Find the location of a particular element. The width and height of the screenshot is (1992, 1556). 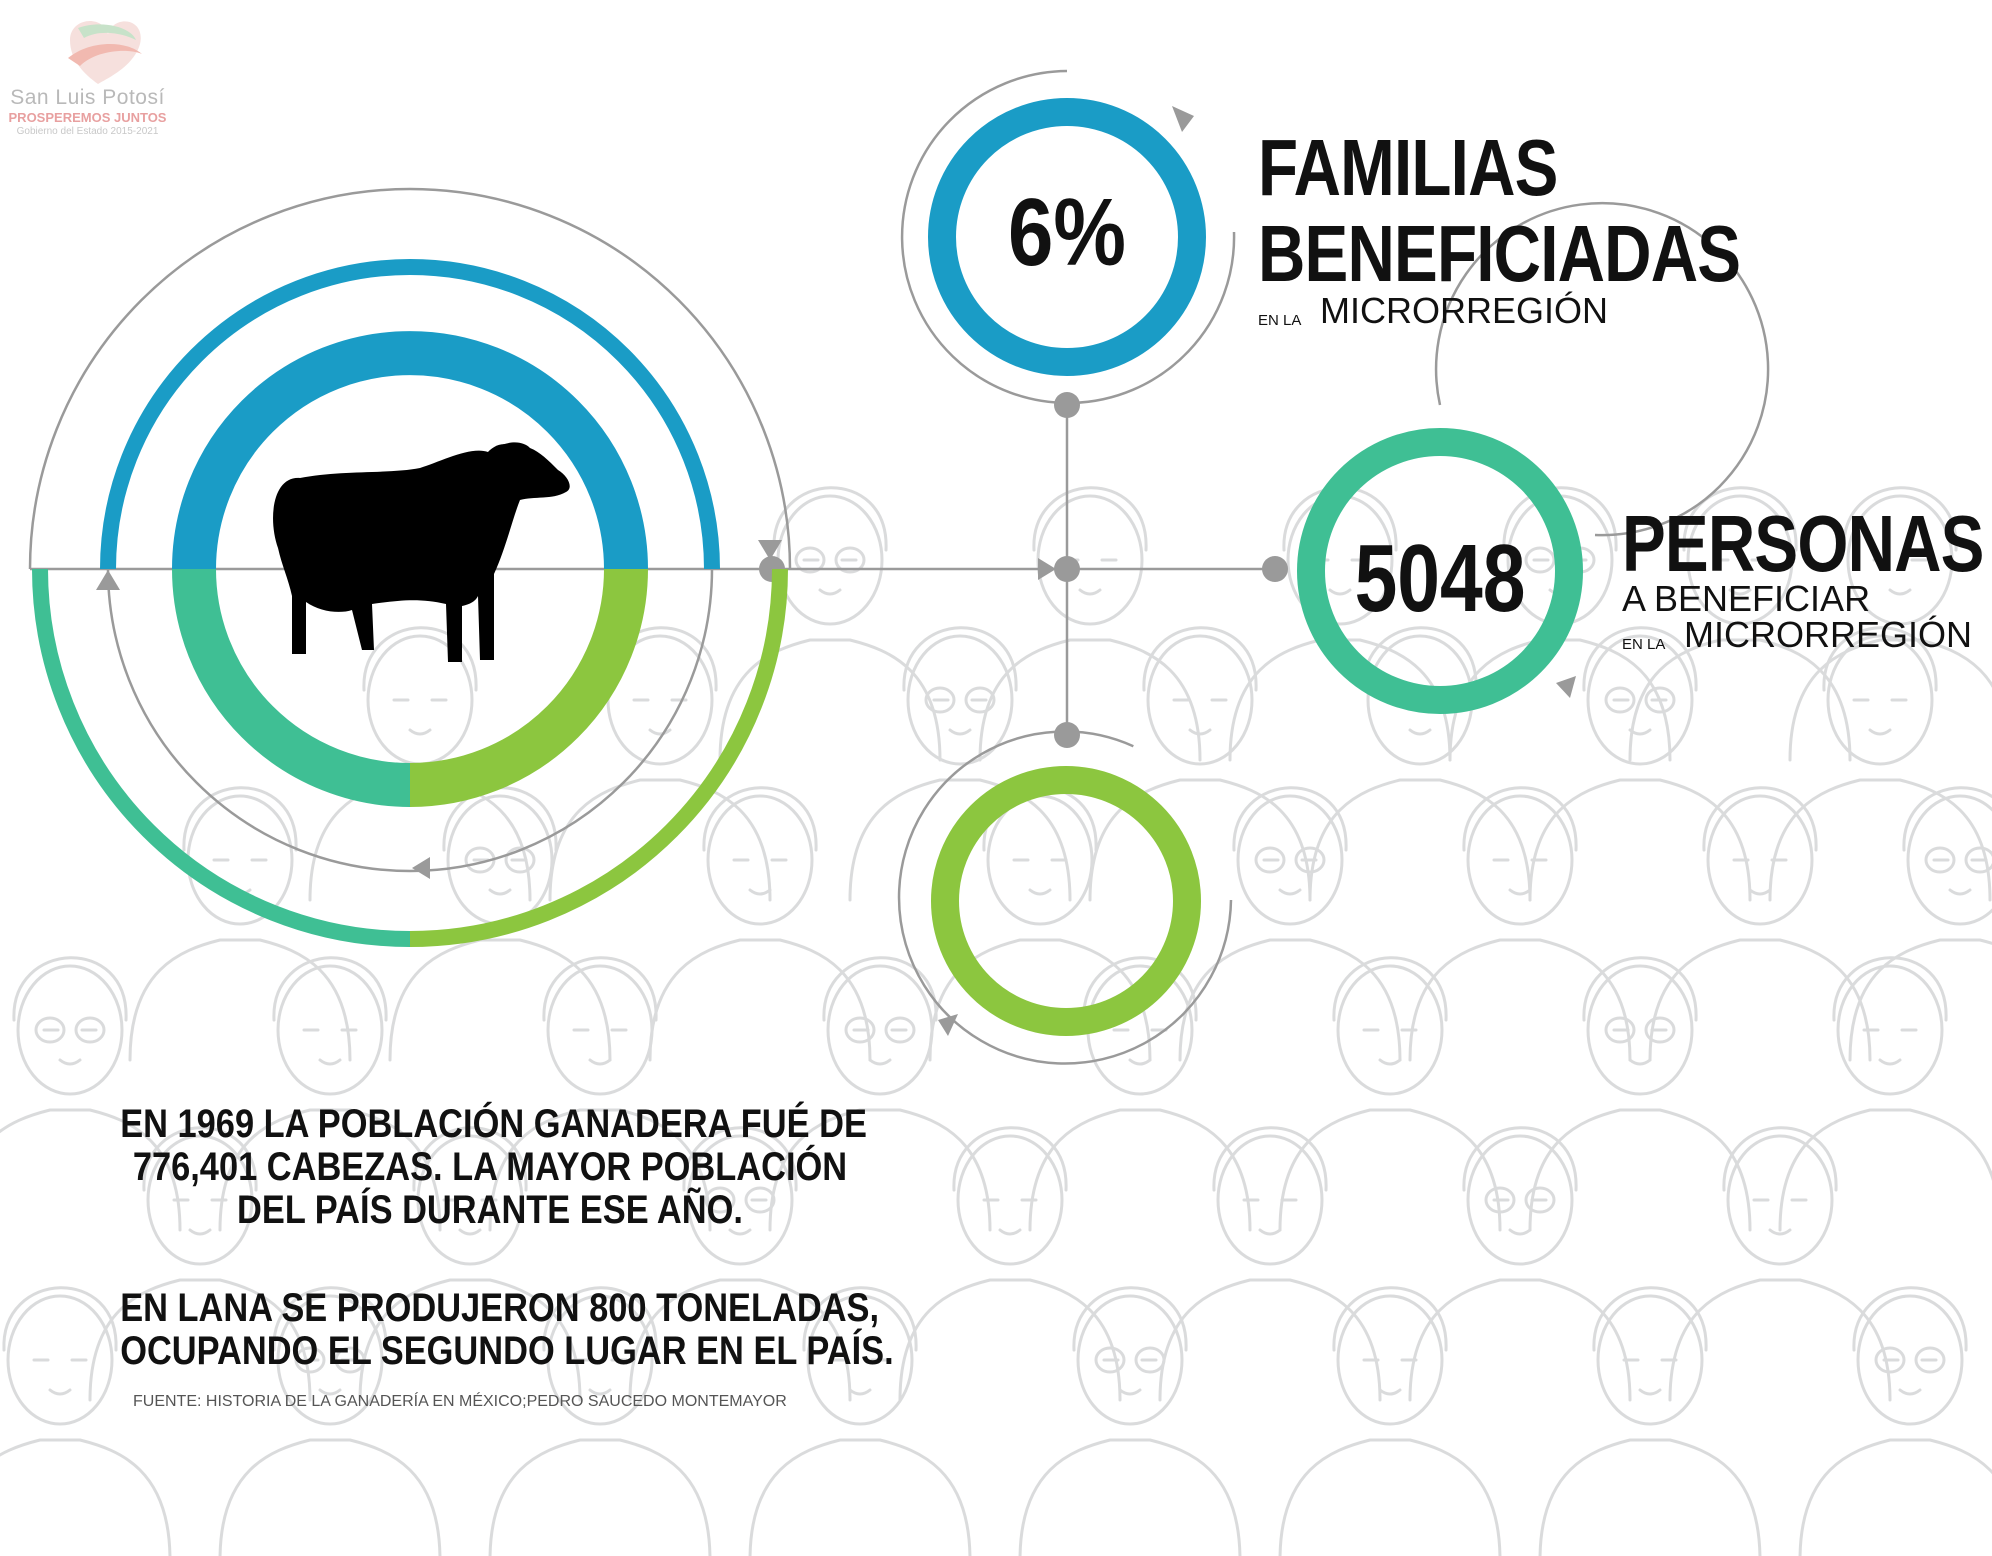

fact-1-line-2: 776,401 CABEZAS. LA MAYOR POBLACIÓN is located at coordinates (490, 1167).